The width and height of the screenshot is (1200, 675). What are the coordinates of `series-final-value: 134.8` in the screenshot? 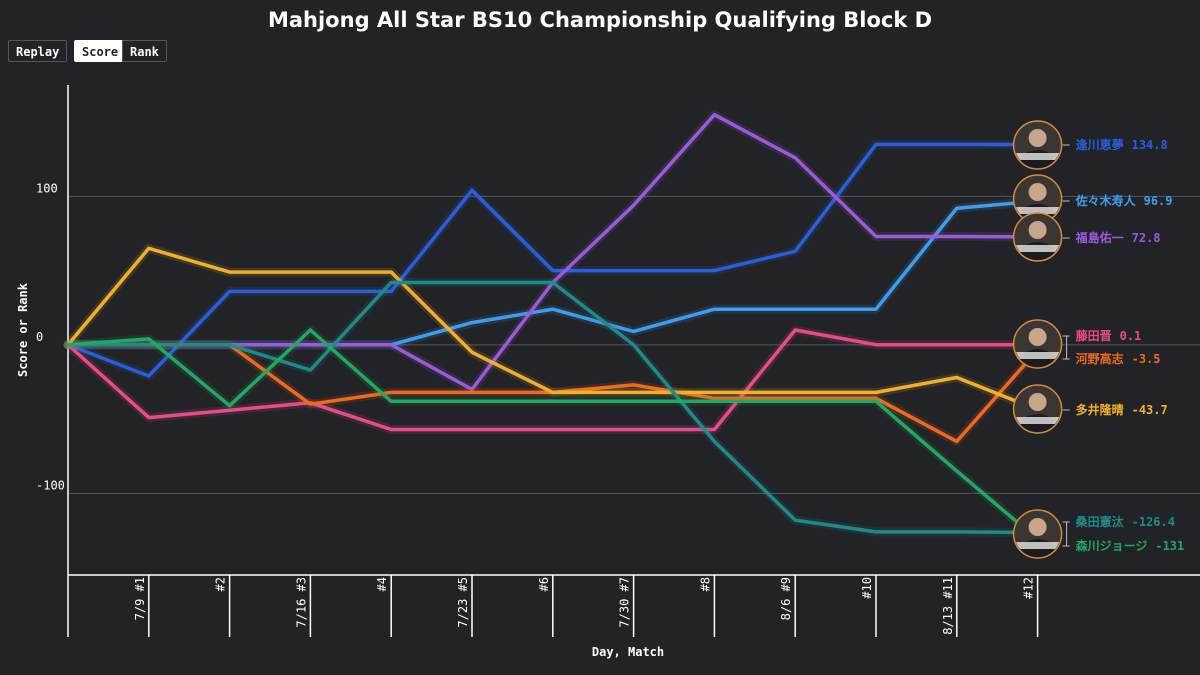 It's located at (1150, 145).